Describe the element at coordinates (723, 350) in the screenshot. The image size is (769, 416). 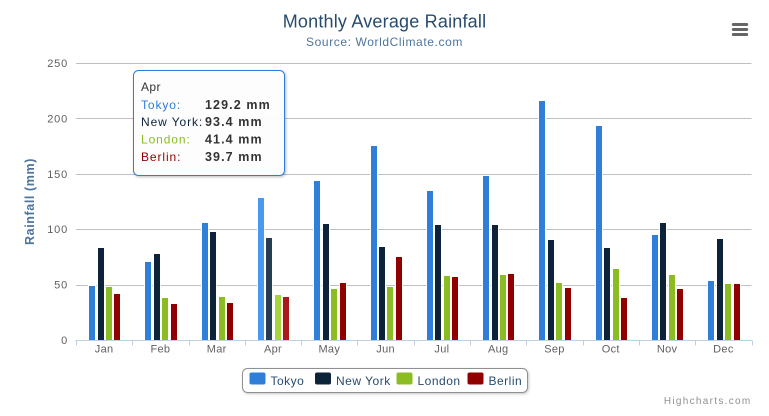
I see `svg-text: Dec` at that location.